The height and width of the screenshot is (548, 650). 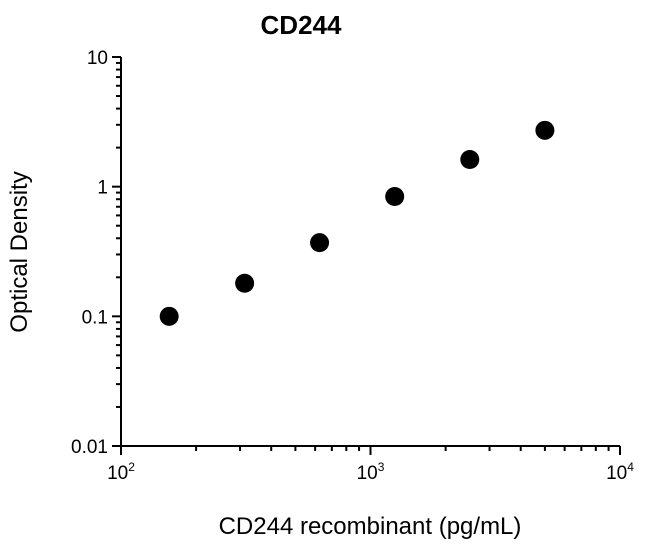 I want to click on x-tick-label: 10³, so click(x=371, y=472).